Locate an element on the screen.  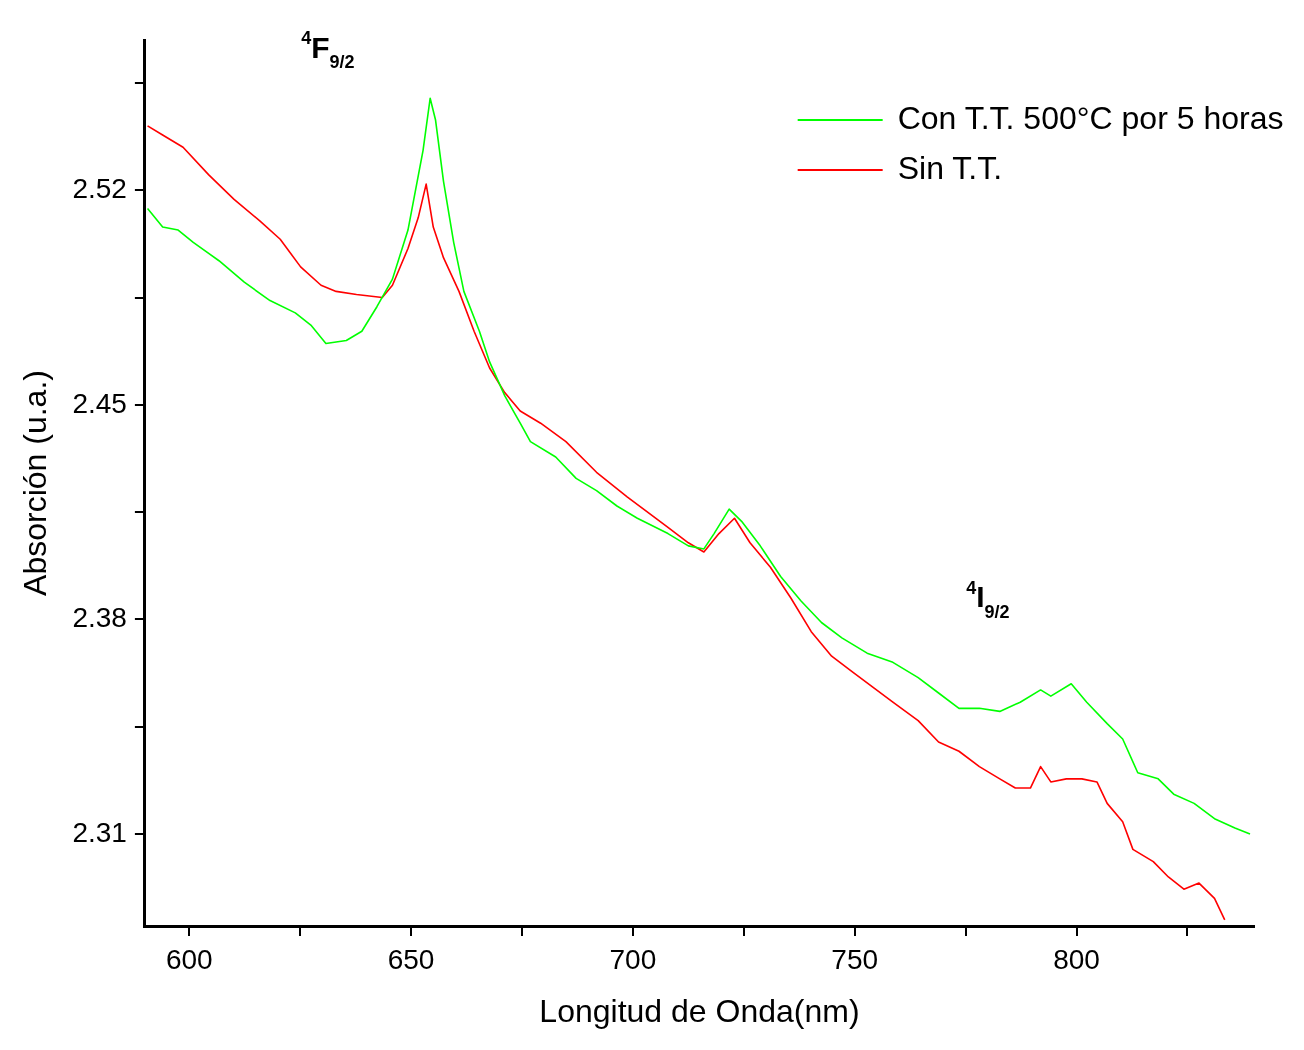
y-axis-title: Absorción (u.a.) is located at coordinates (35, 483).